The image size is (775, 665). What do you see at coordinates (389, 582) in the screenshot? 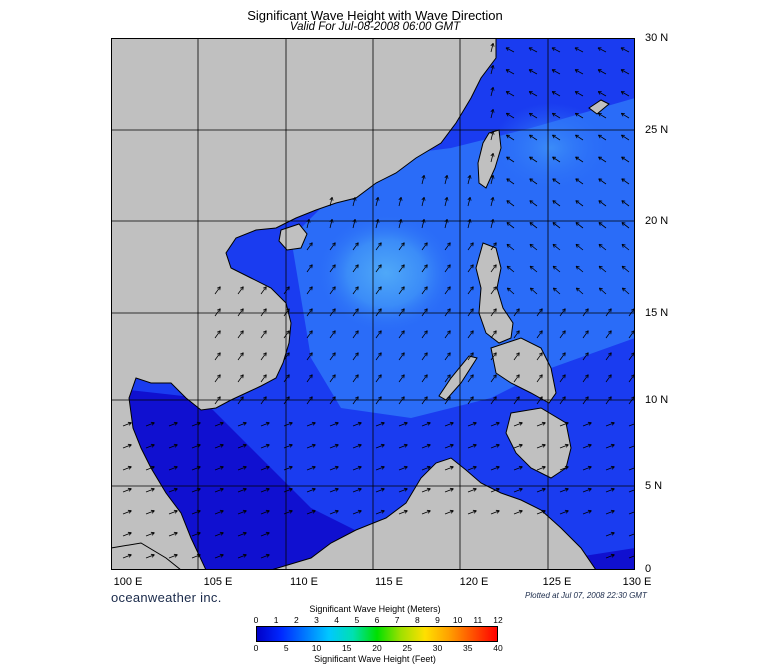
I see `lon-label-115e: 115 E` at bounding box center [389, 582].